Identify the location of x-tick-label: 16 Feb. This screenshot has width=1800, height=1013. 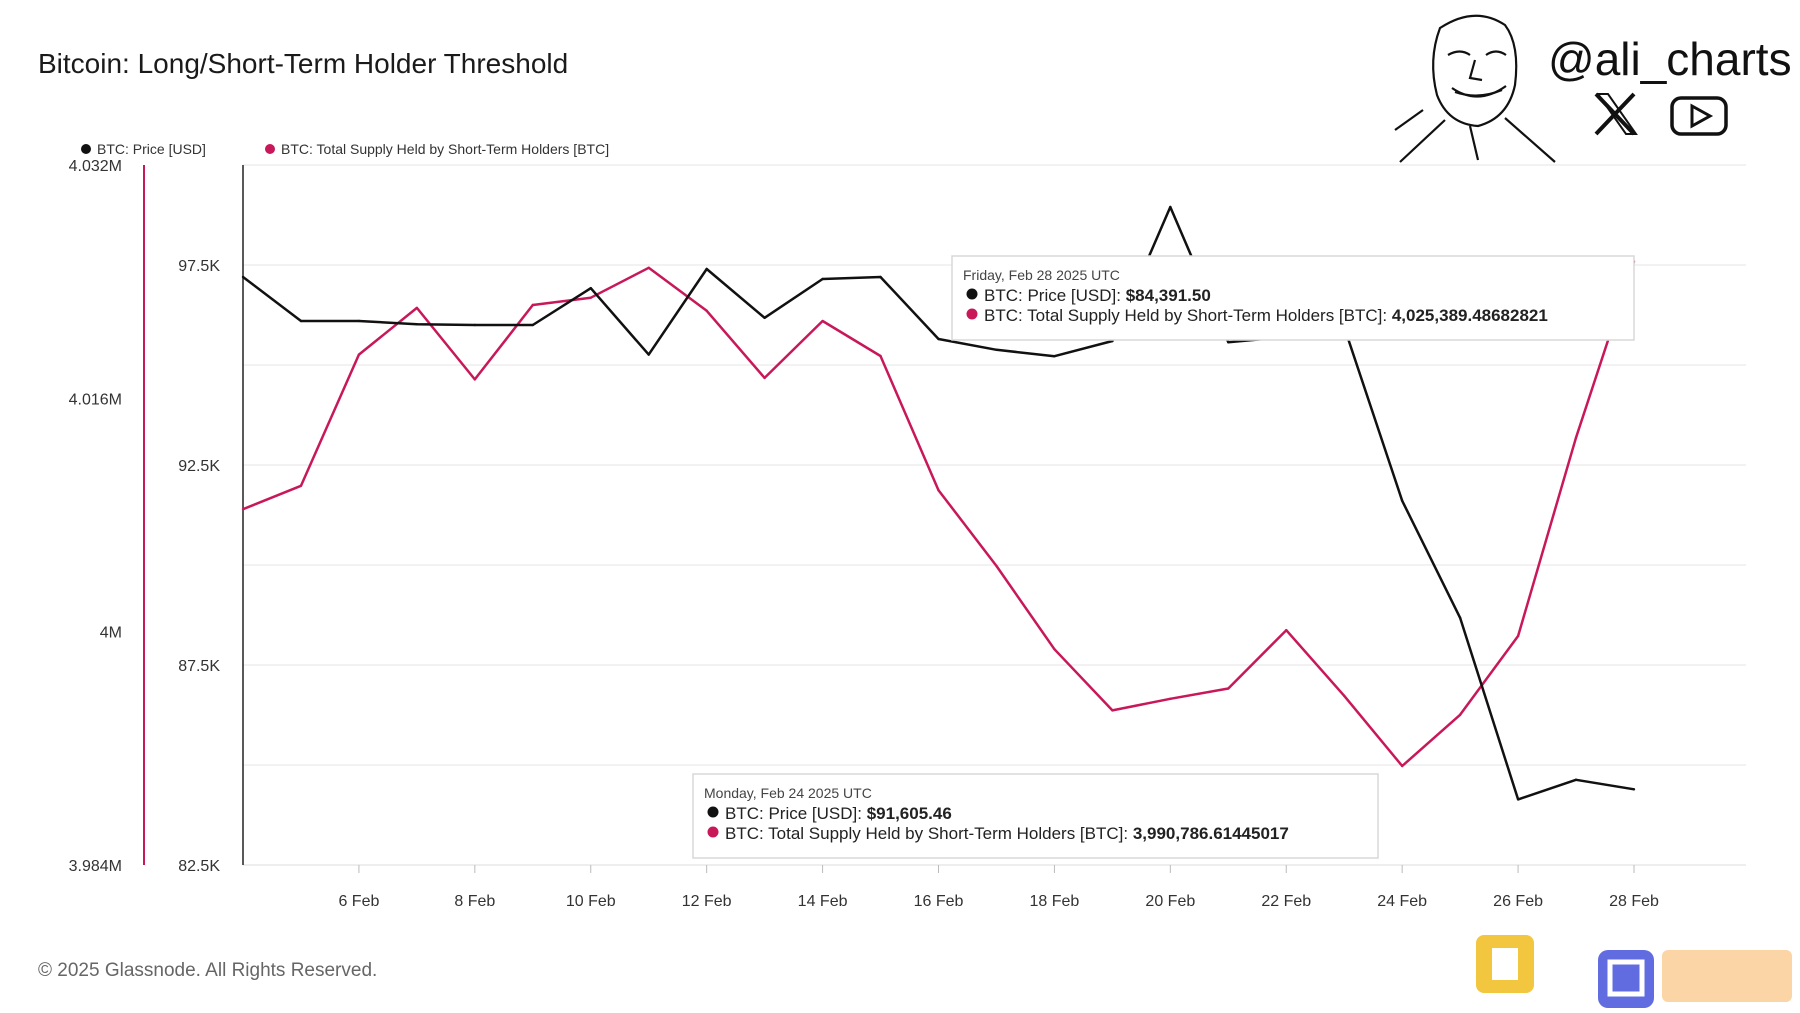
(939, 901).